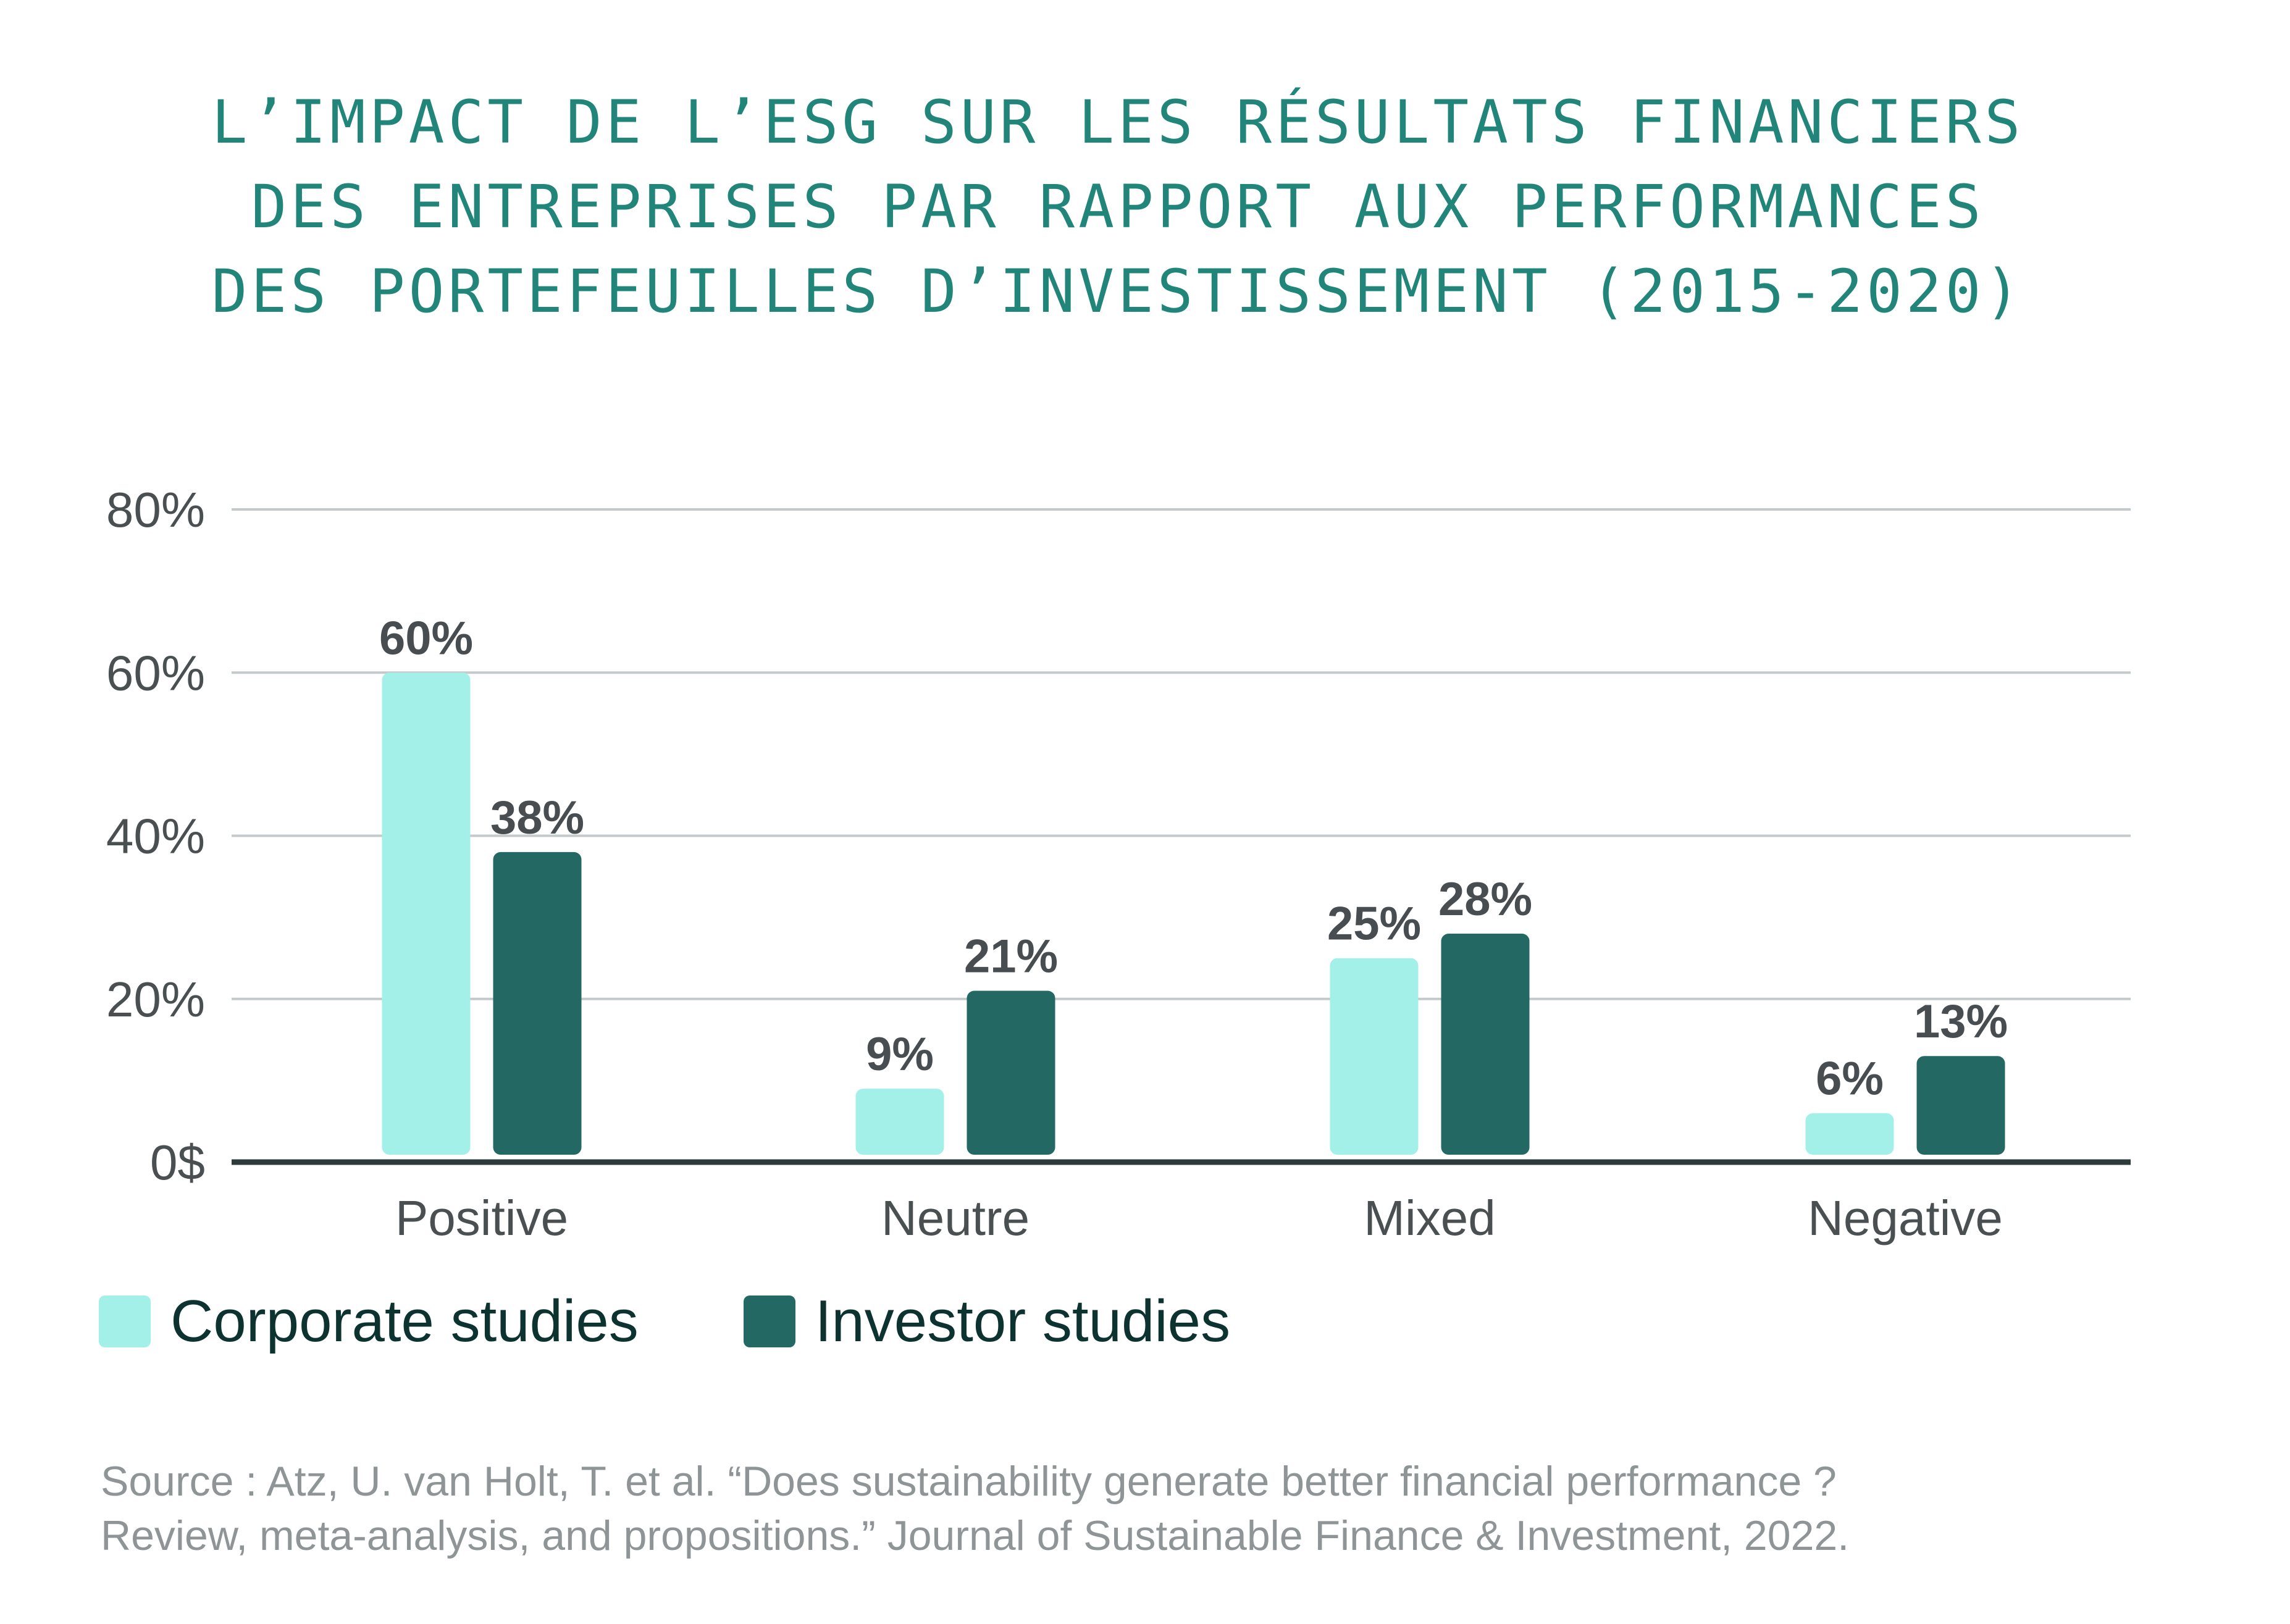  What do you see at coordinates (155, 673) in the screenshot?
I see `y-tick-label-60: 60%` at bounding box center [155, 673].